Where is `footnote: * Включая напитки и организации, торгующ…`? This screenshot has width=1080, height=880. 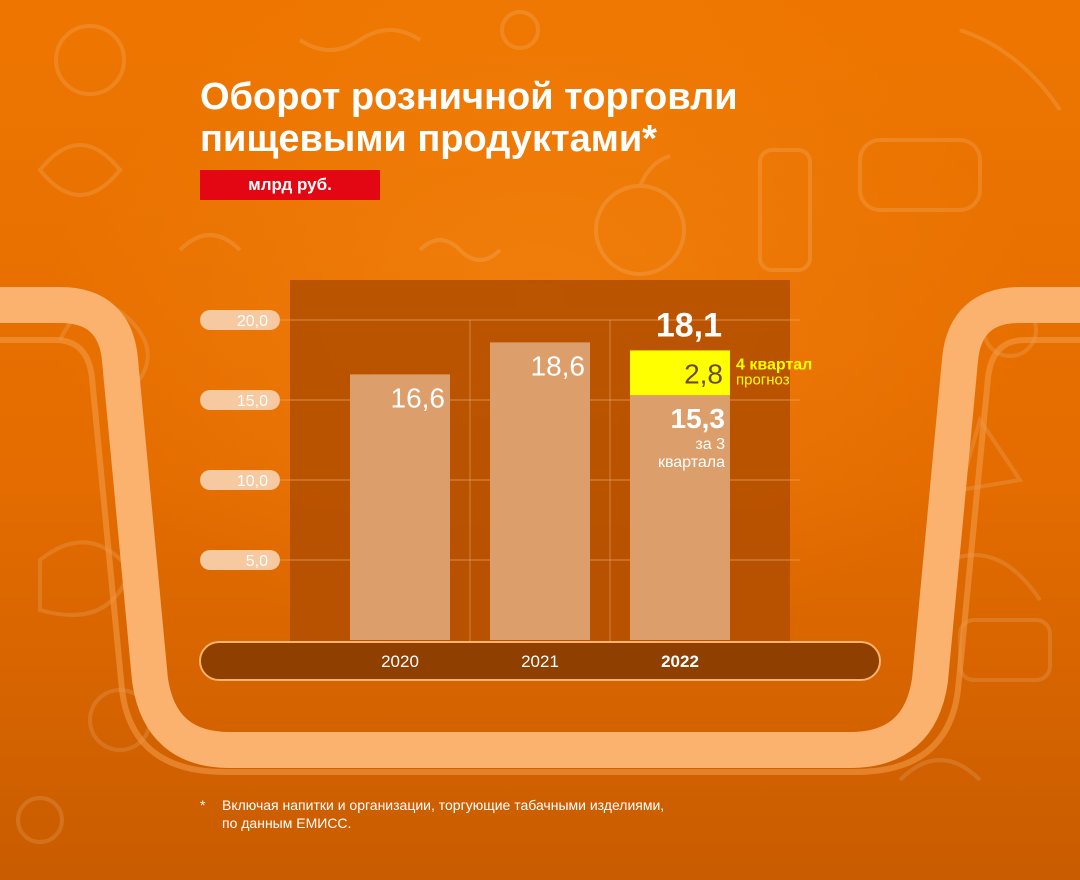
footnote: * Включая напитки и организации, торгующ… is located at coordinates (540, 814).